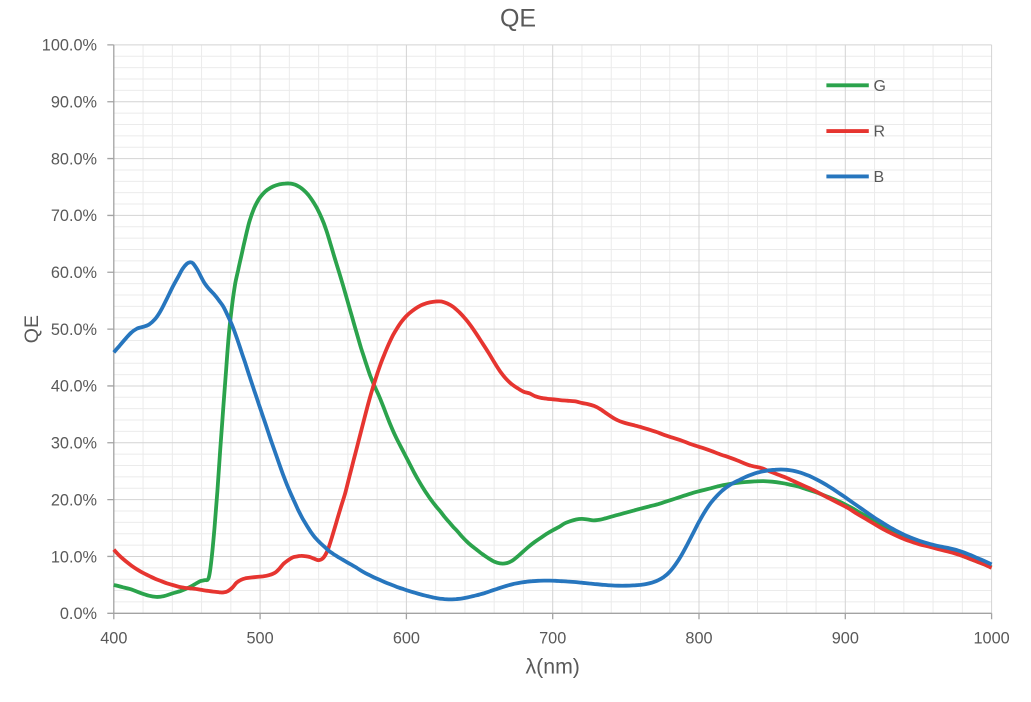 This screenshot has width=1031, height=702. What do you see at coordinates (845, 638) in the screenshot?
I see `svg-text: 900` at bounding box center [845, 638].